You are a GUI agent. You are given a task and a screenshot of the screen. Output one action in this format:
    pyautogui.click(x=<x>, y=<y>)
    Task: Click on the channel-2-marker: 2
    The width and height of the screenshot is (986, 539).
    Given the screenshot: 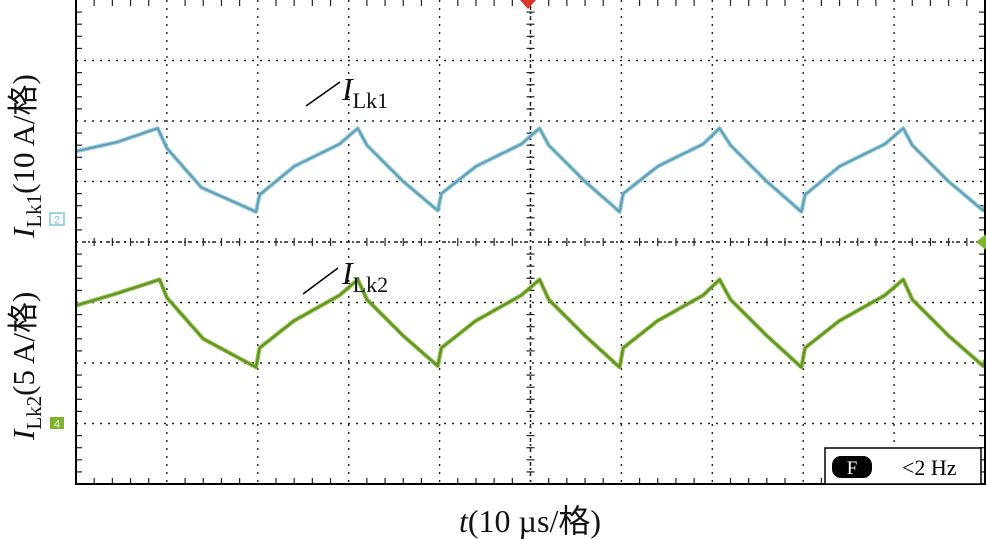 What is the action you would take?
    pyautogui.click(x=57, y=219)
    